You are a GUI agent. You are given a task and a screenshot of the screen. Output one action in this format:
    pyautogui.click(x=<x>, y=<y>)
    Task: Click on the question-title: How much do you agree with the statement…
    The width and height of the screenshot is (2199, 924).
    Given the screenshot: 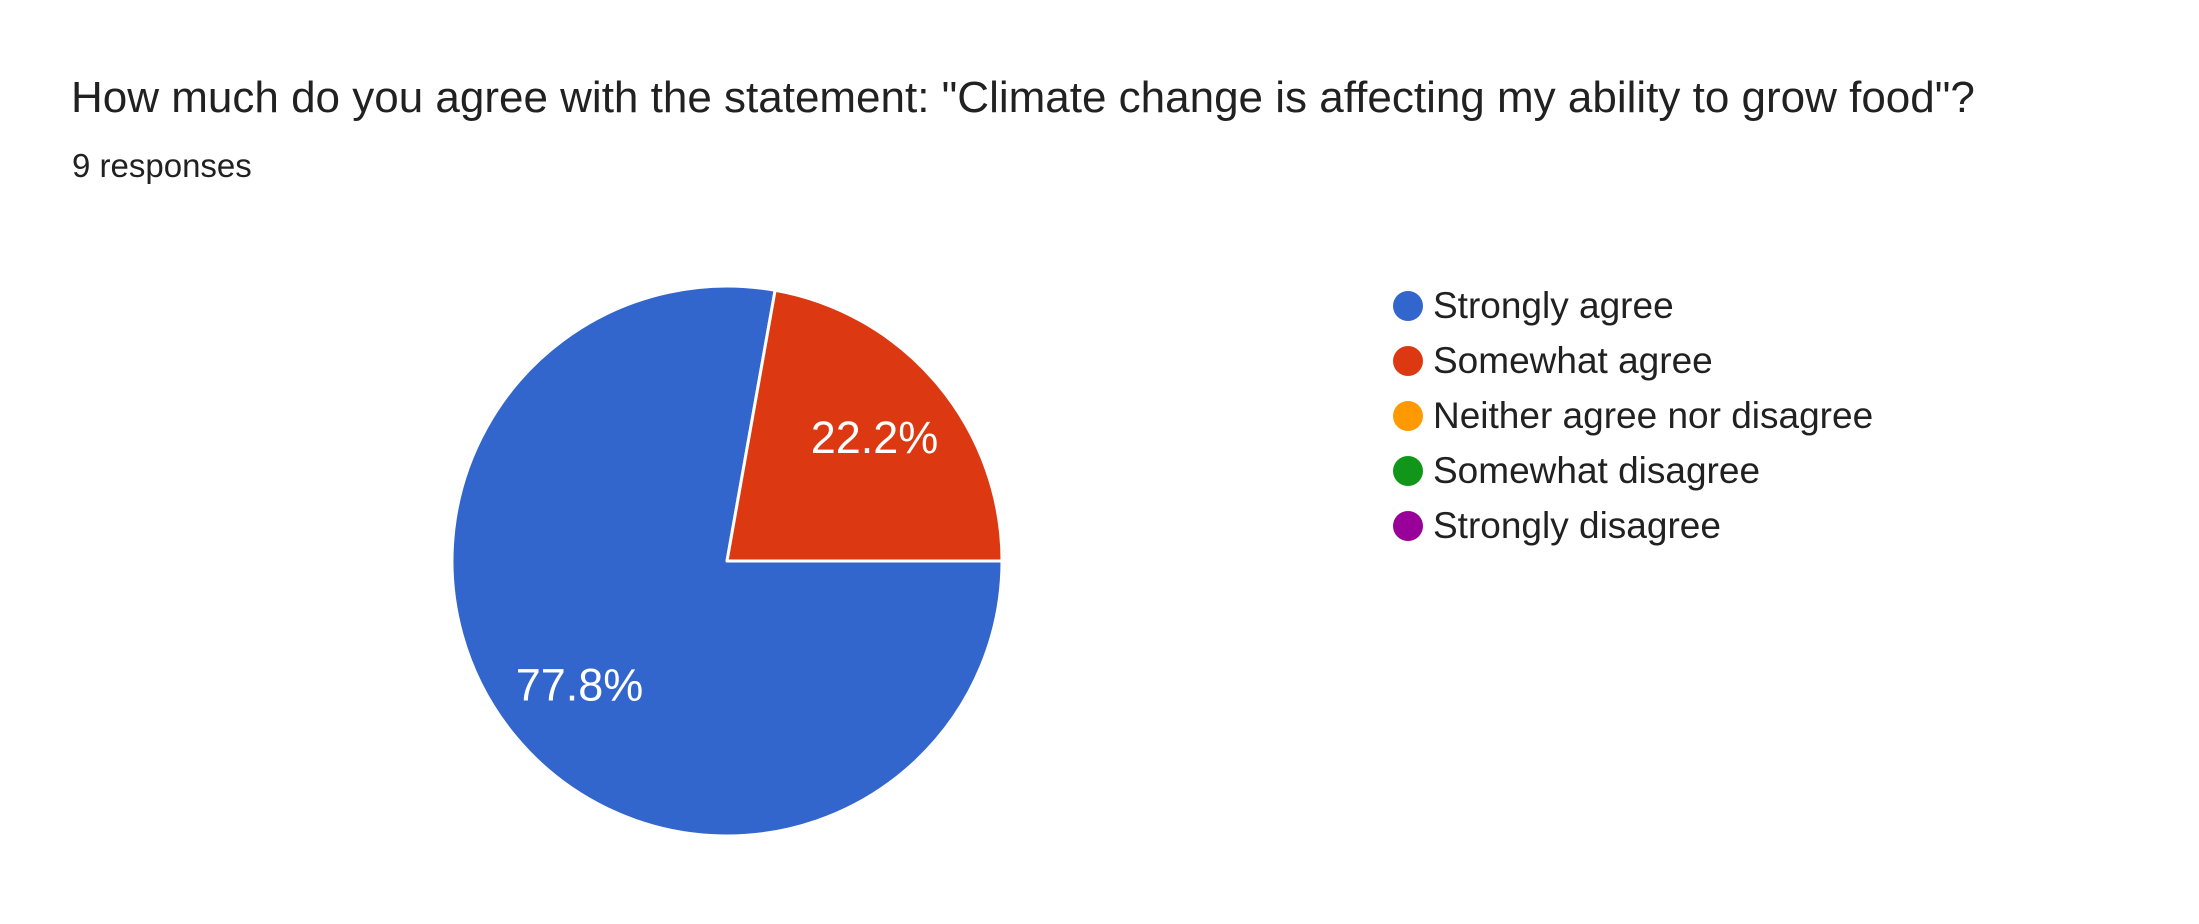 What is the action you would take?
    pyautogui.click(x=1023, y=97)
    